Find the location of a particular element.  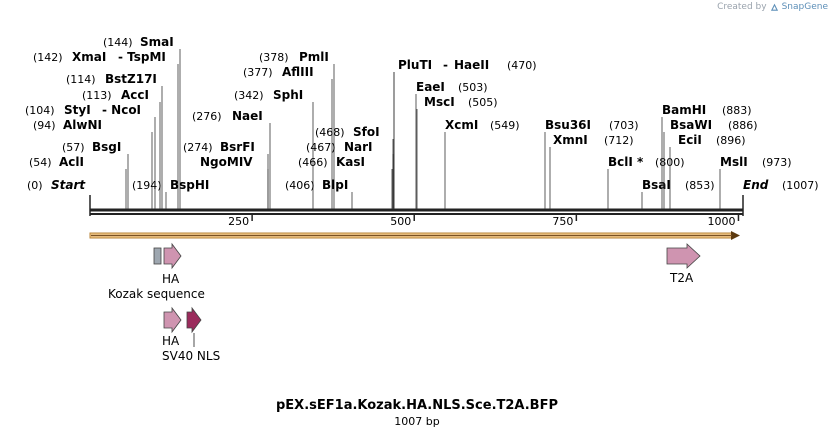

snapgene-logo-icon is located at coordinates (774, 7).